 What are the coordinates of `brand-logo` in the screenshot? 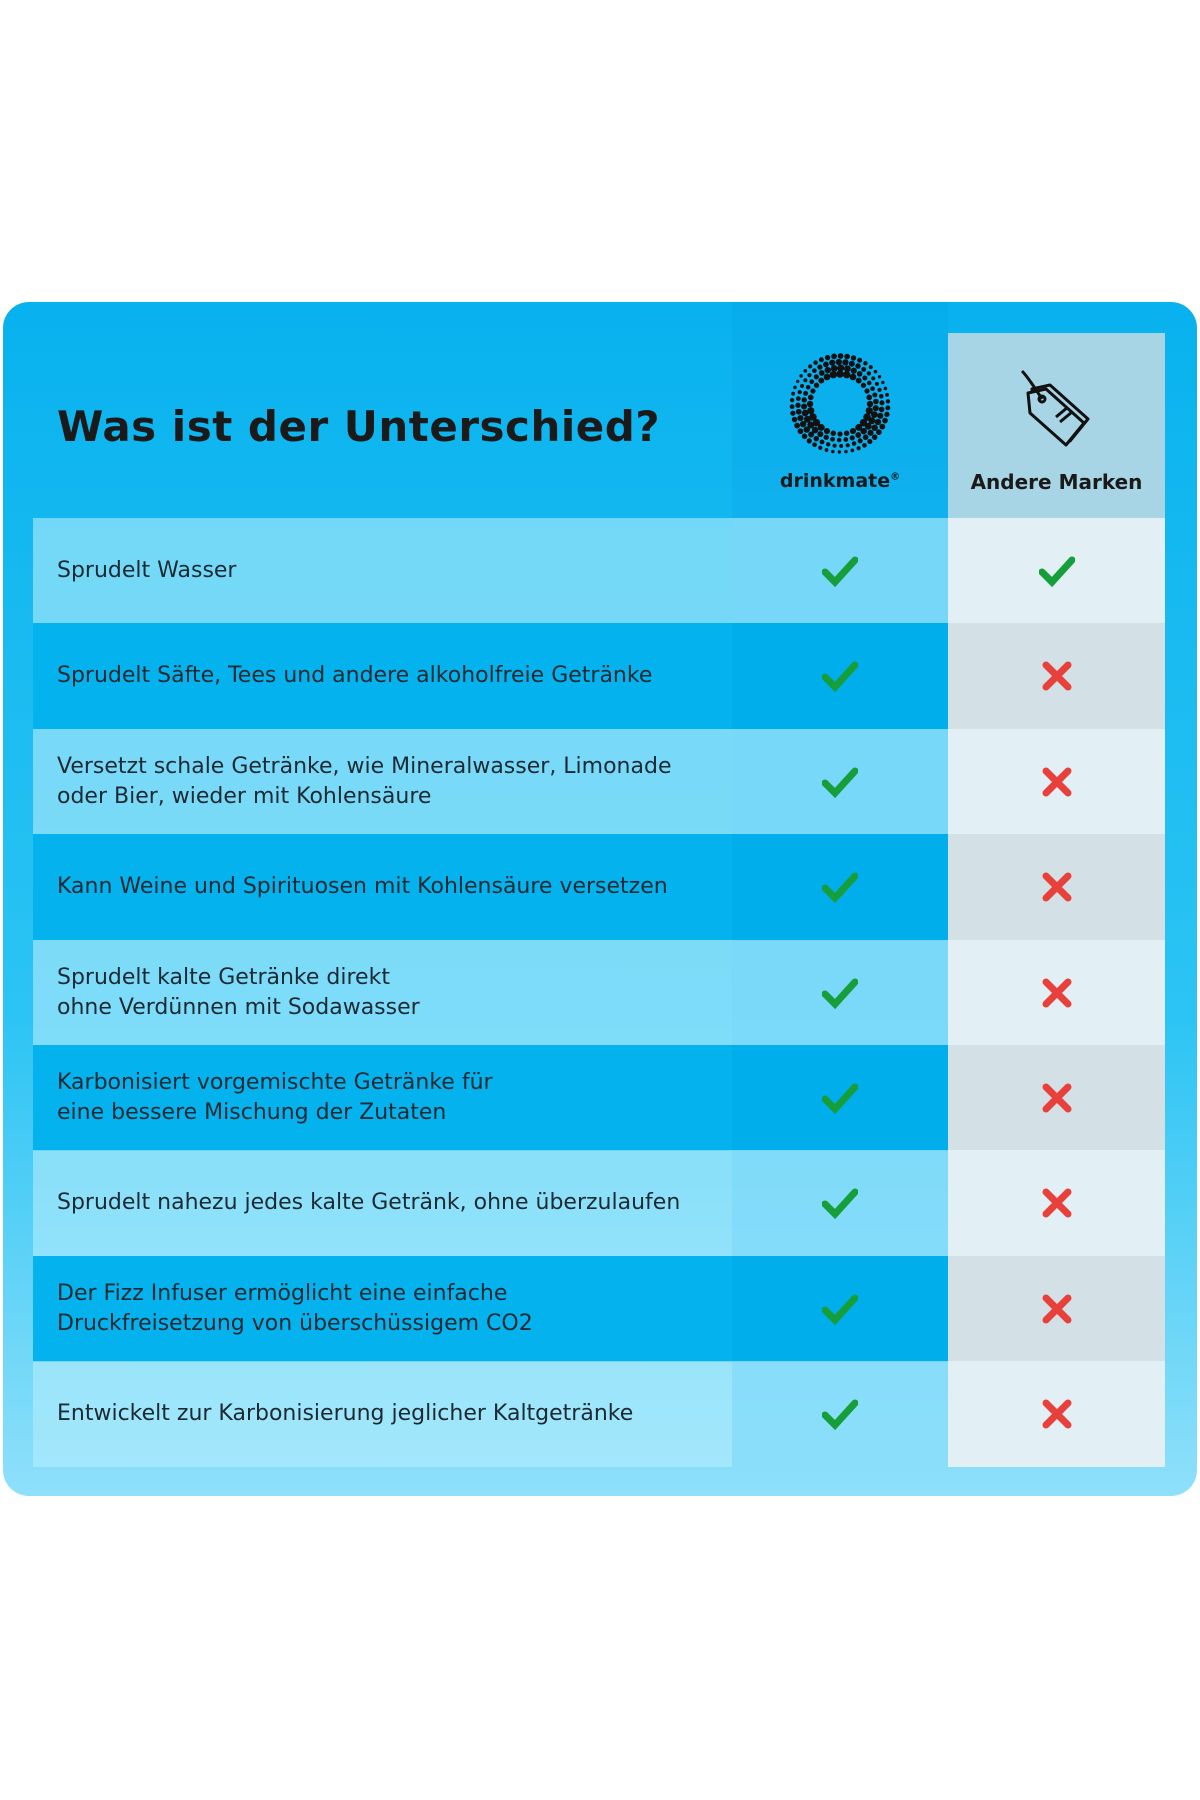 It's located at (840, 403).